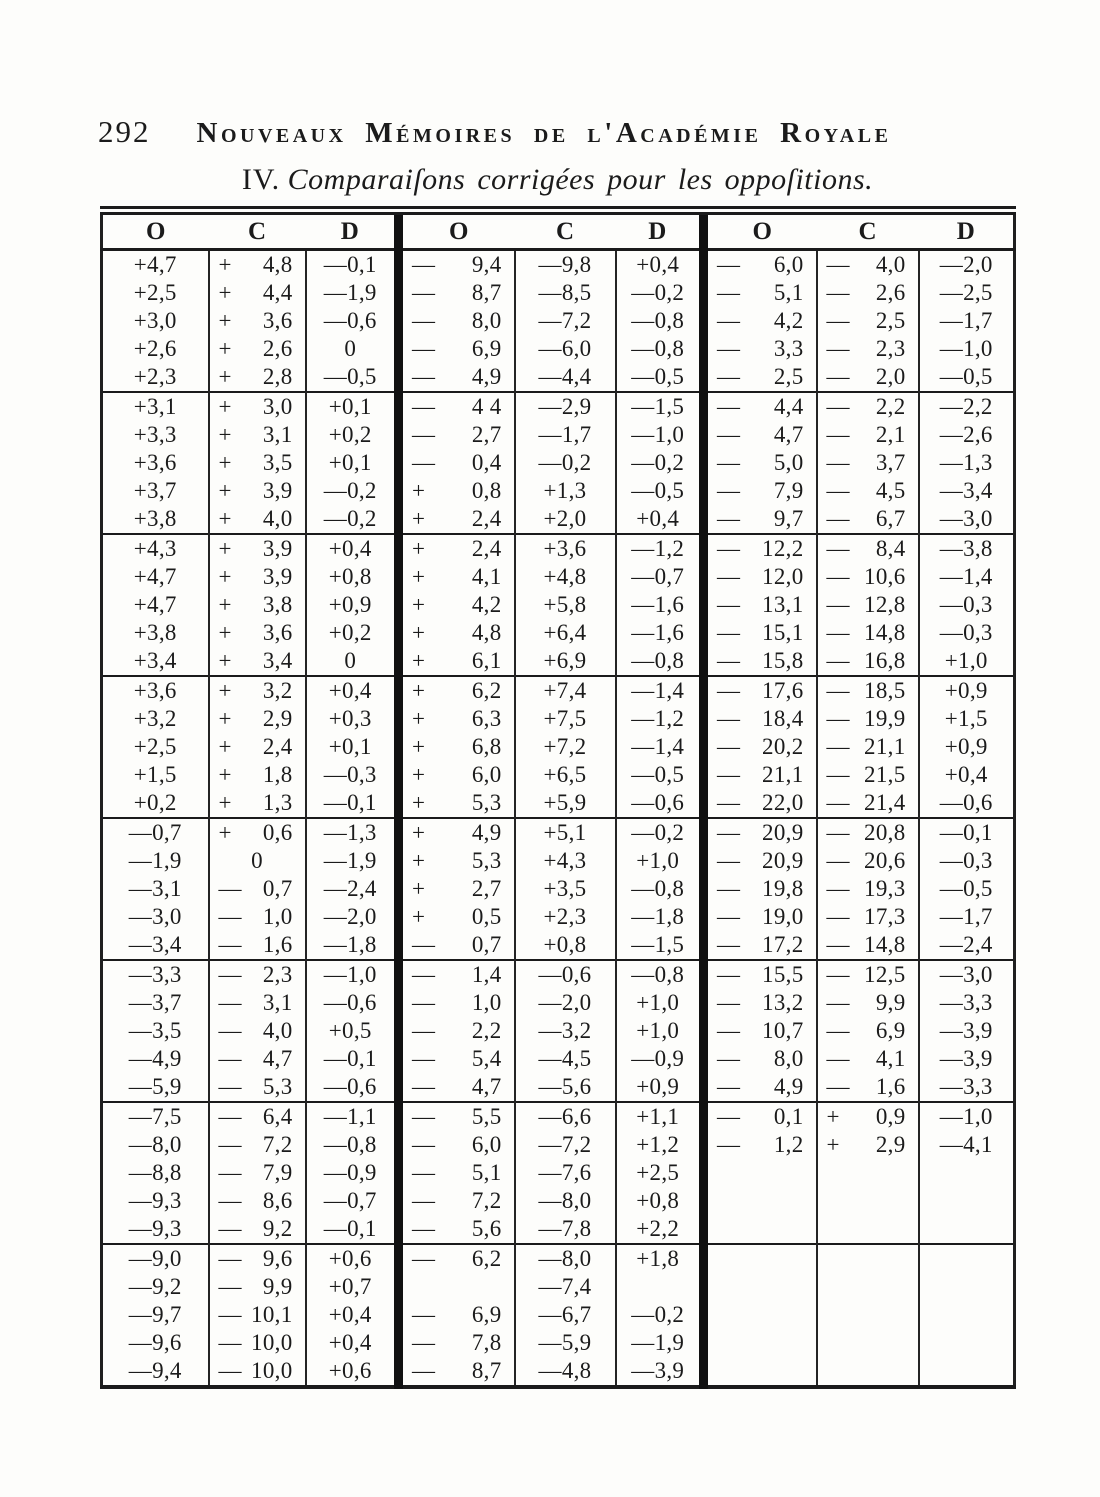 Image resolution: width=1100 pixels, height=1497 pixels. Describe the element at coordinates (155, 519) in the screenshot. I see `table-cell: +3,8` at that location.